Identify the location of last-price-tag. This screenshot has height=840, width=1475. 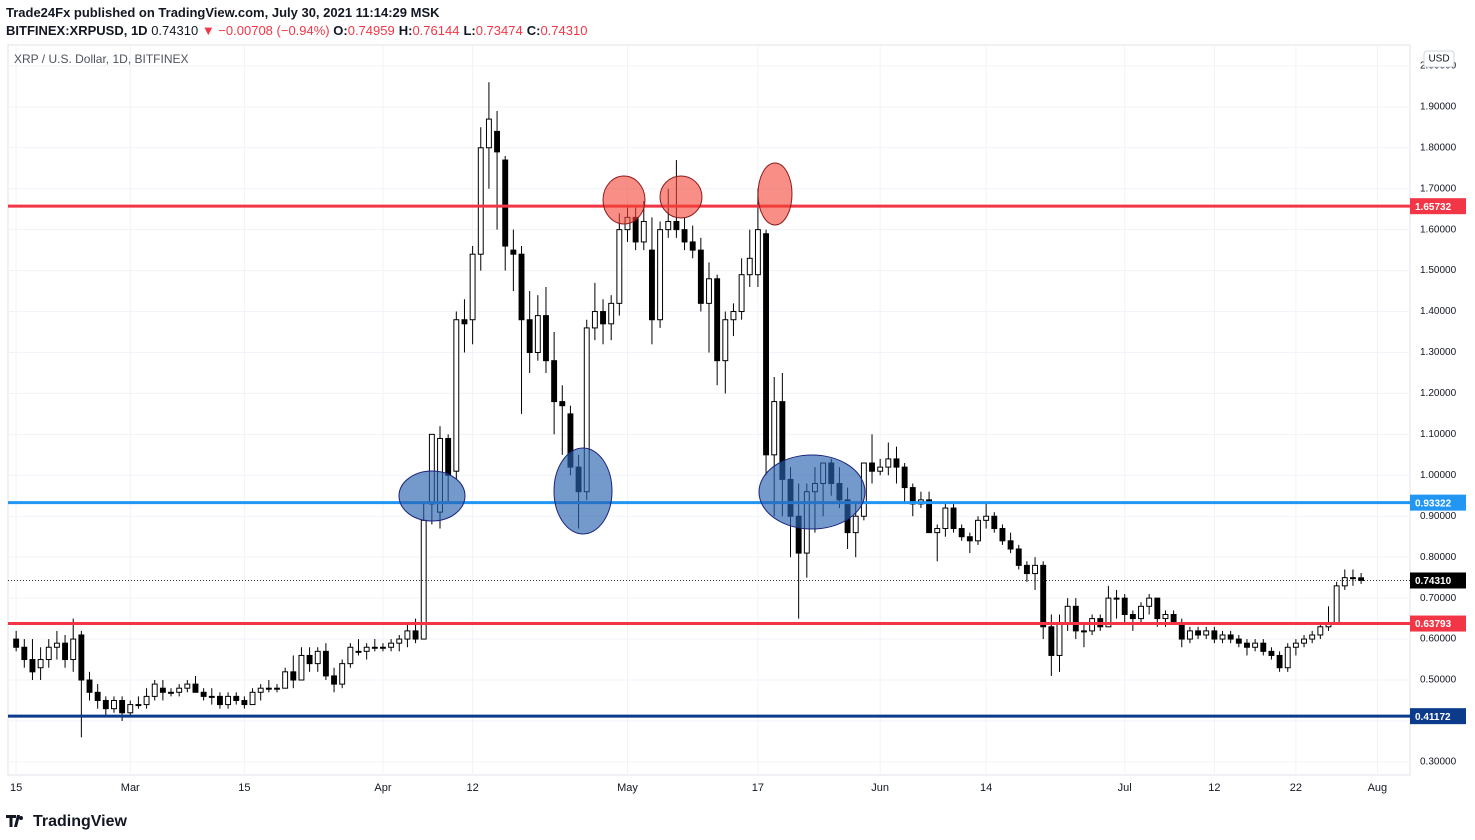
(1438, 580).